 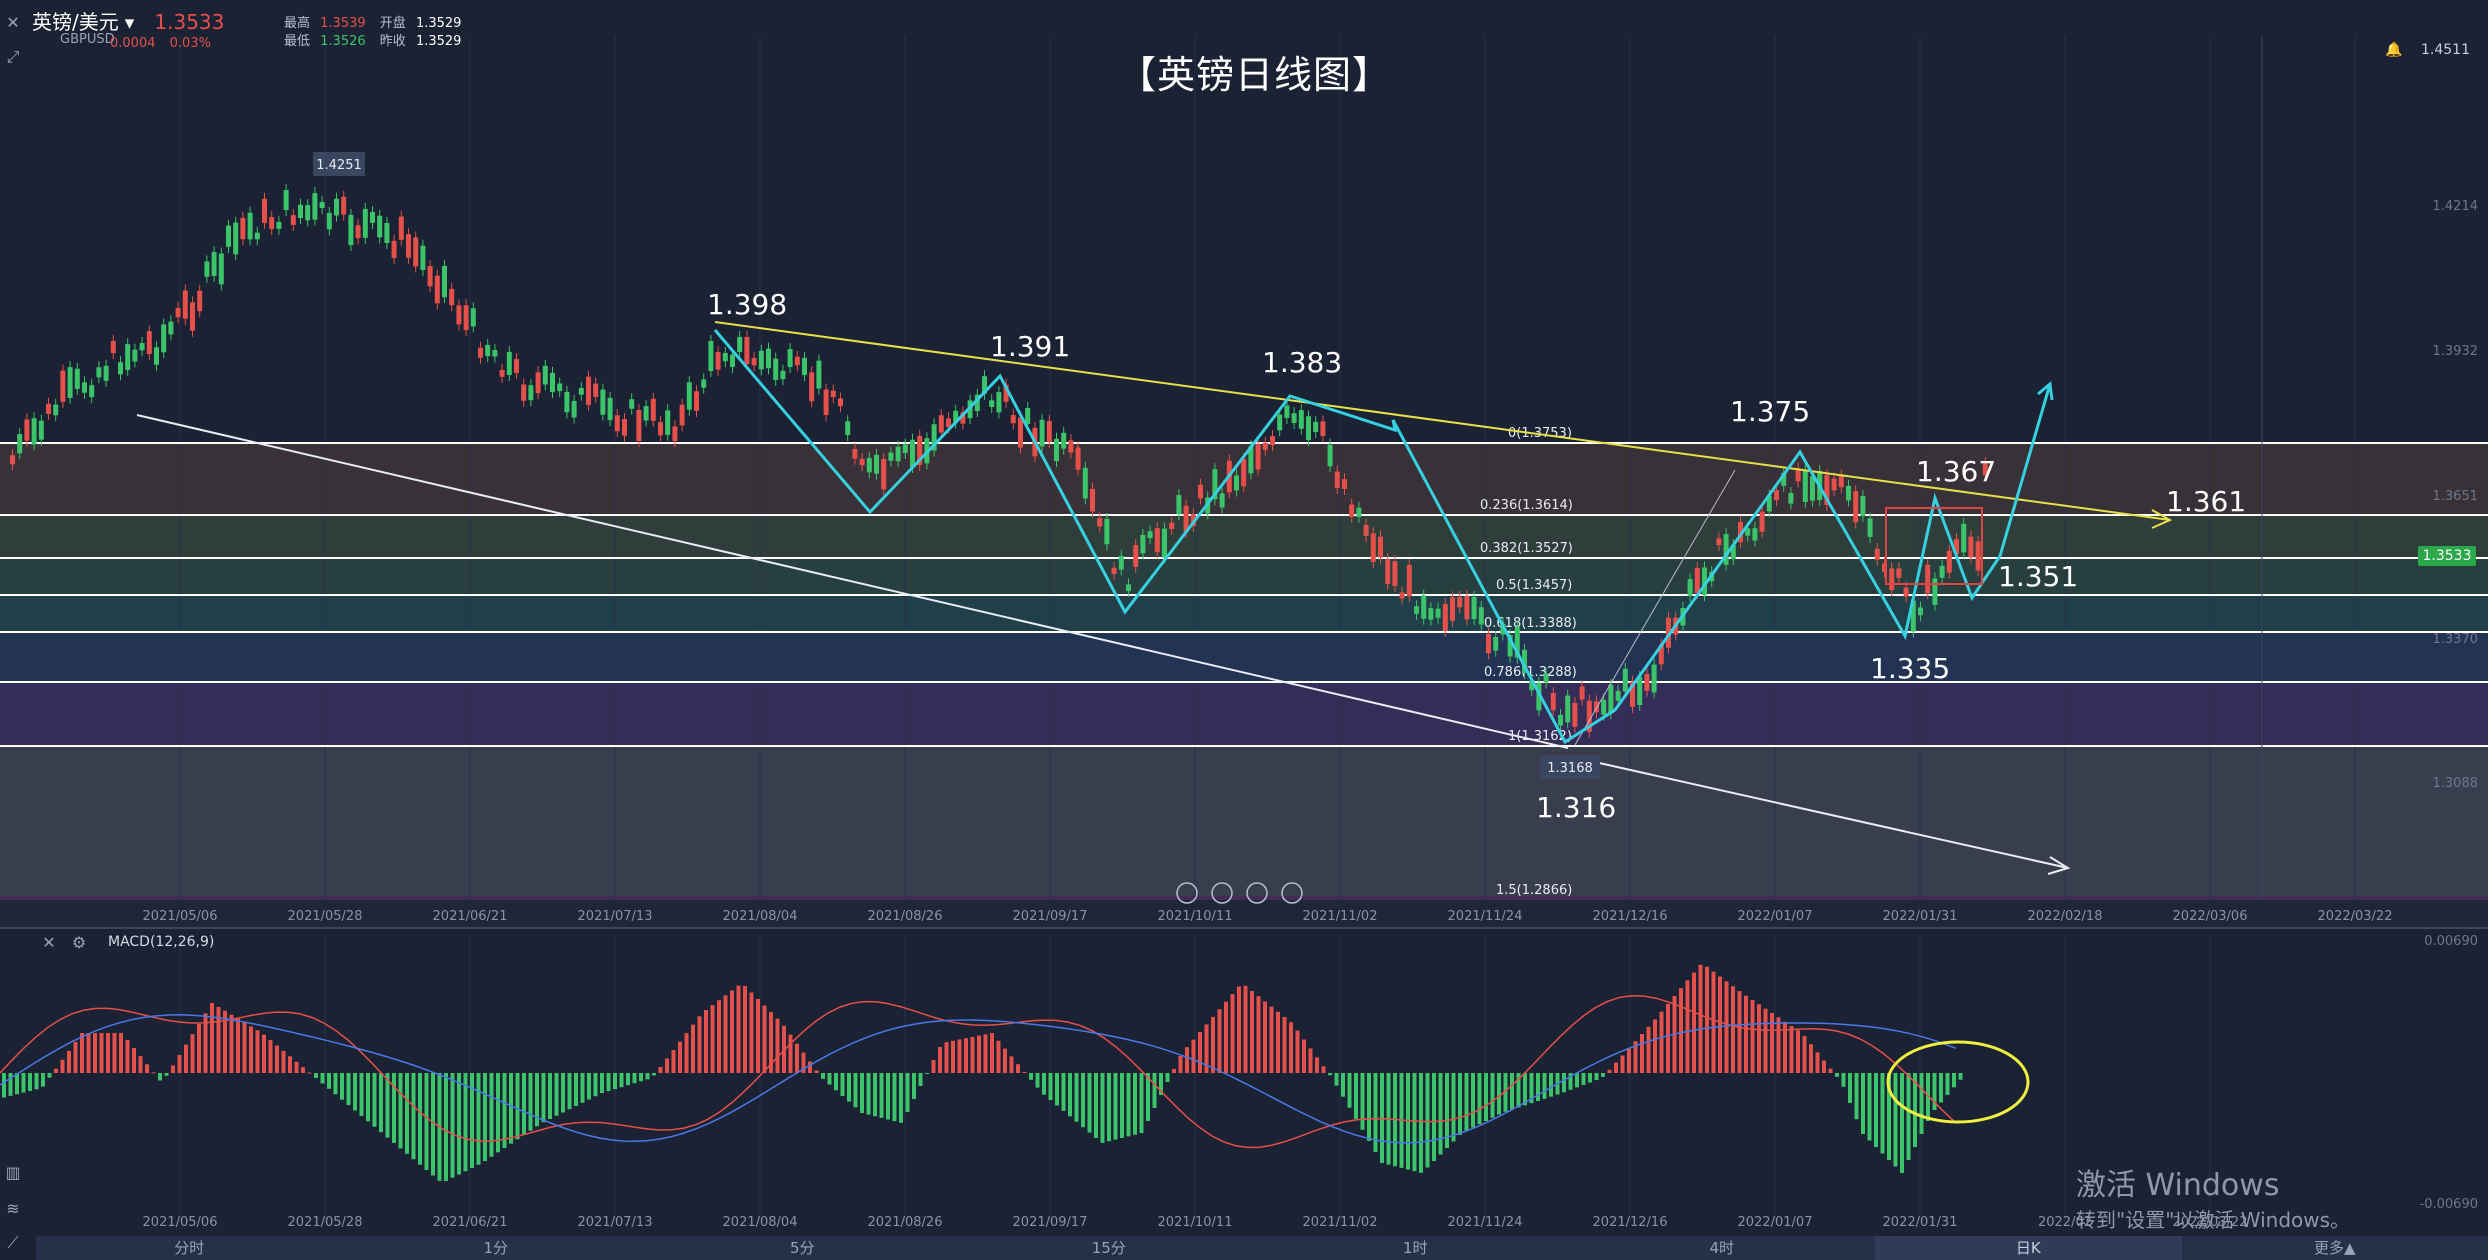 I want to click on dropdown-icon: ▾, so click(x=129, y=23).